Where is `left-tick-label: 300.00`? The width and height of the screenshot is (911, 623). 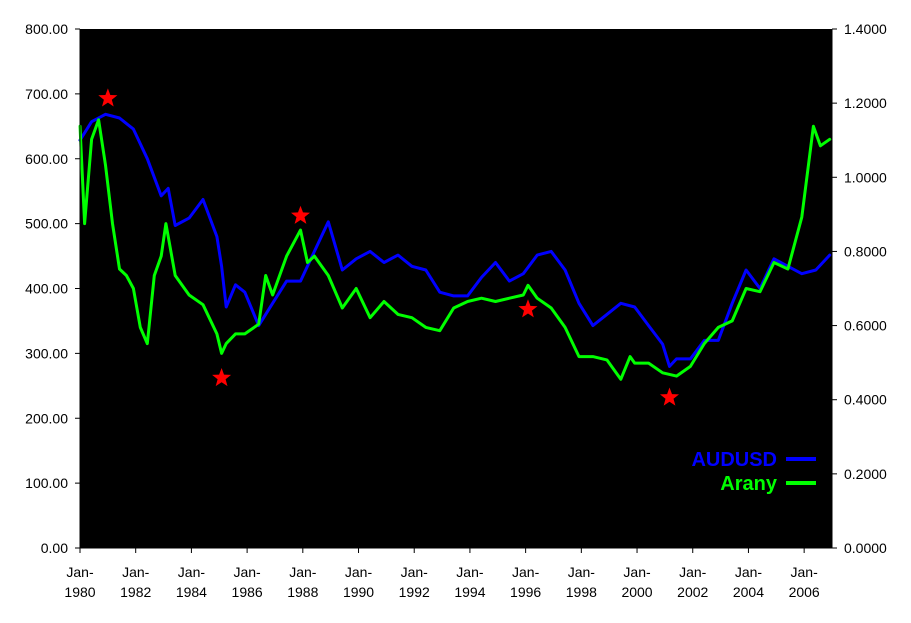
left-tick-label: 300.00 is located at coordinates (46, 353).